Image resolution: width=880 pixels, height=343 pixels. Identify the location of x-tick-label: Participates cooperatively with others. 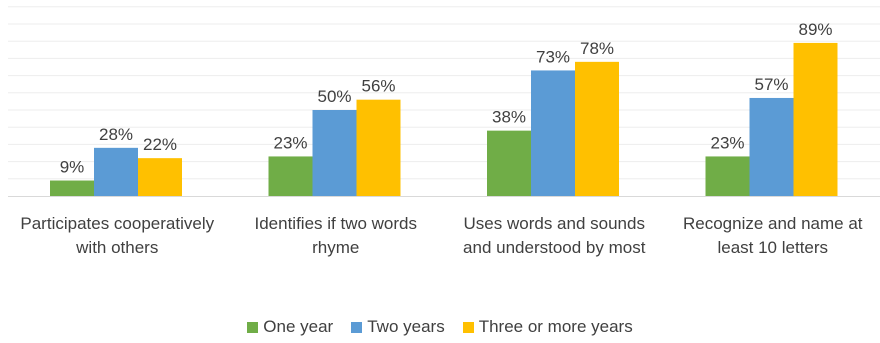
(117, 235).